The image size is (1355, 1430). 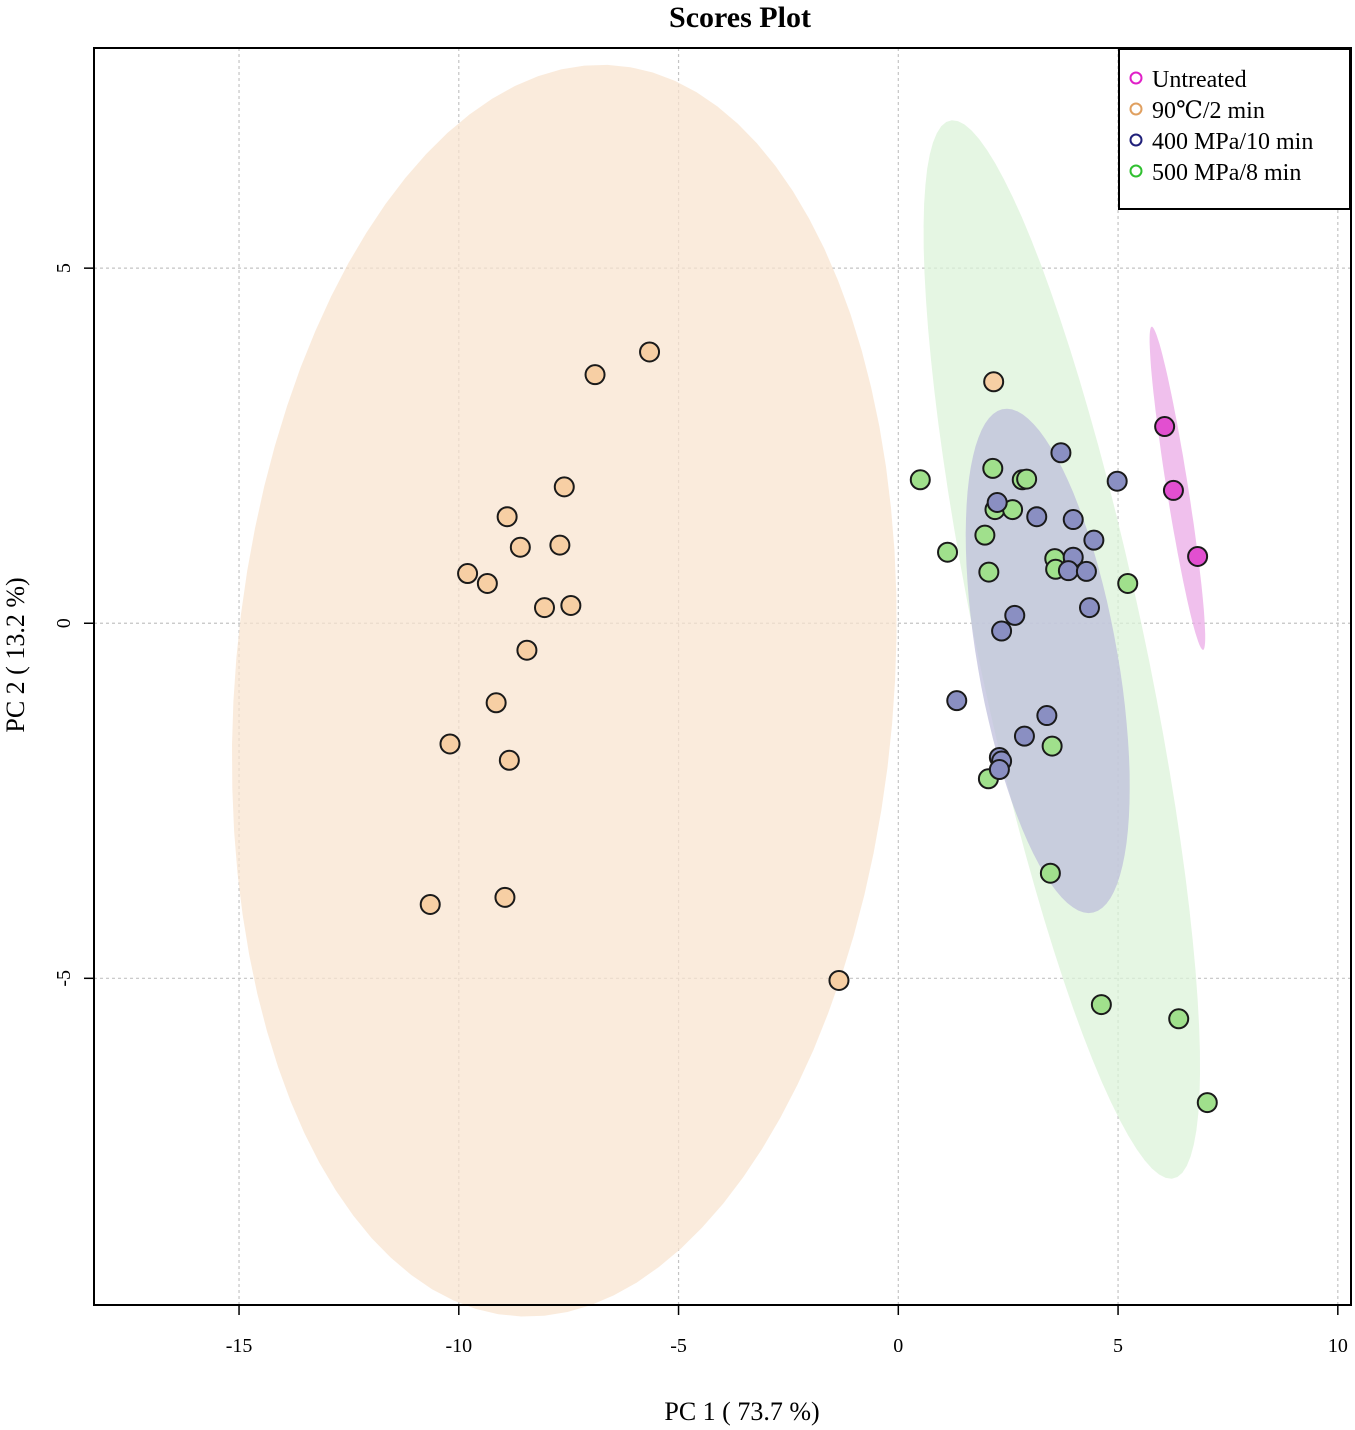 I want to click on legend-box, so click(x=1234, y=129).